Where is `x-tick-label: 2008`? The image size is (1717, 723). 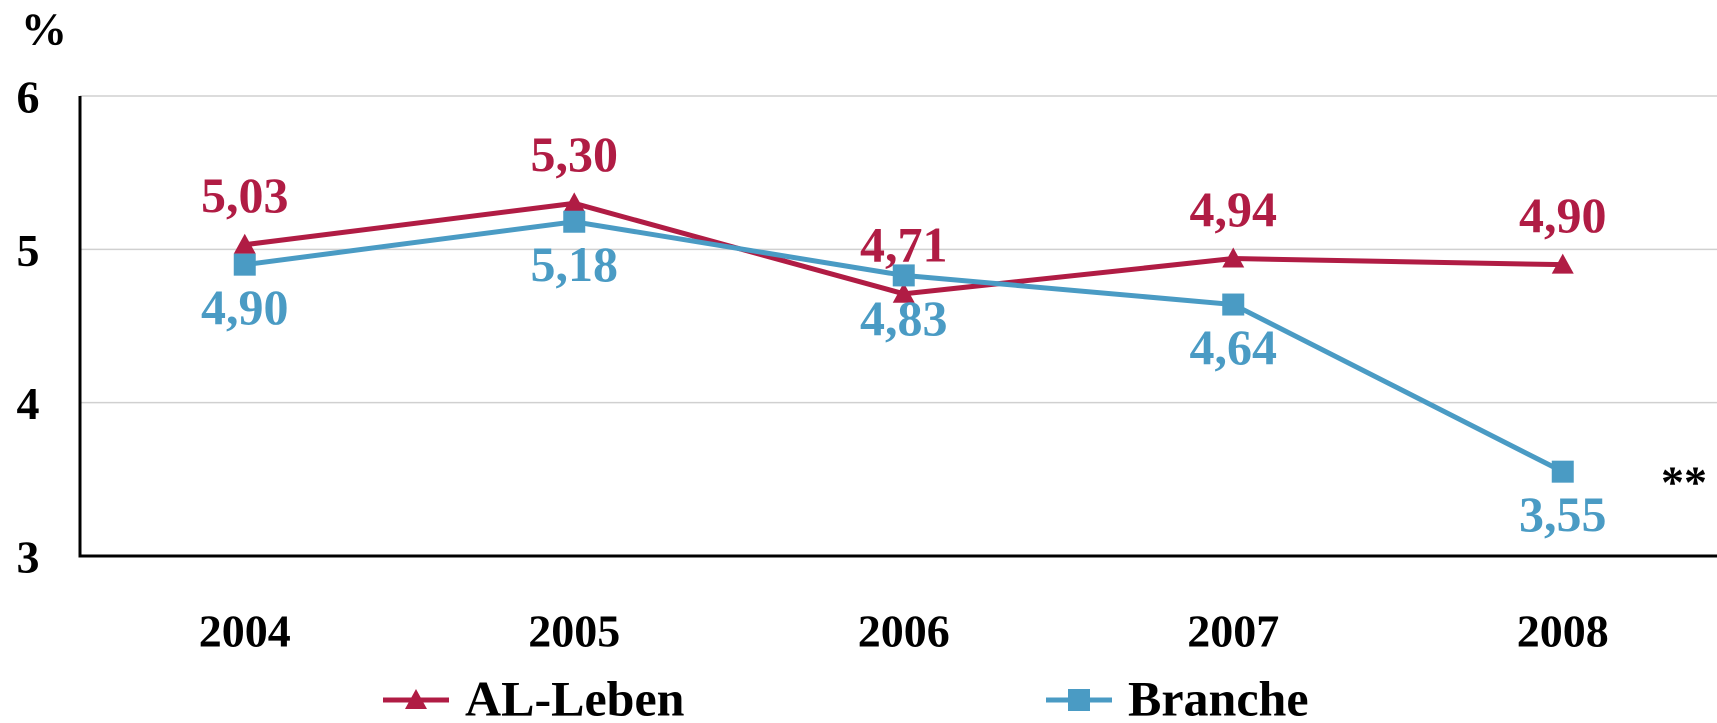
x-tick-label: 2008 is located at coordinates (1563, 631).